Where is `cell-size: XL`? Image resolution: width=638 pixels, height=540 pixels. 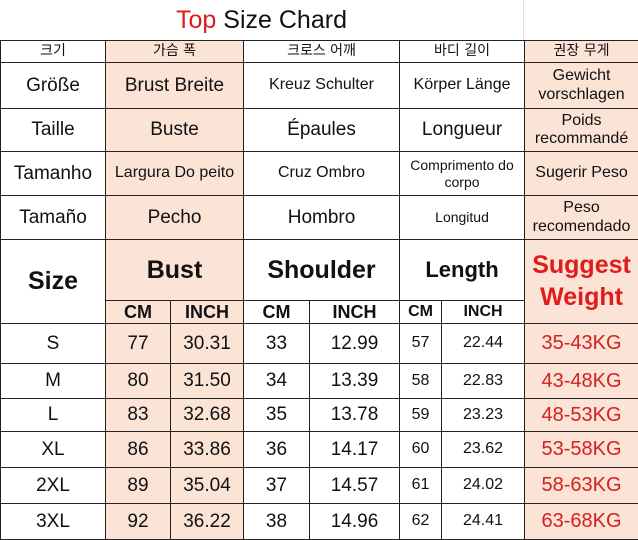
cell-size: XL is located at coordinates (53, 450).